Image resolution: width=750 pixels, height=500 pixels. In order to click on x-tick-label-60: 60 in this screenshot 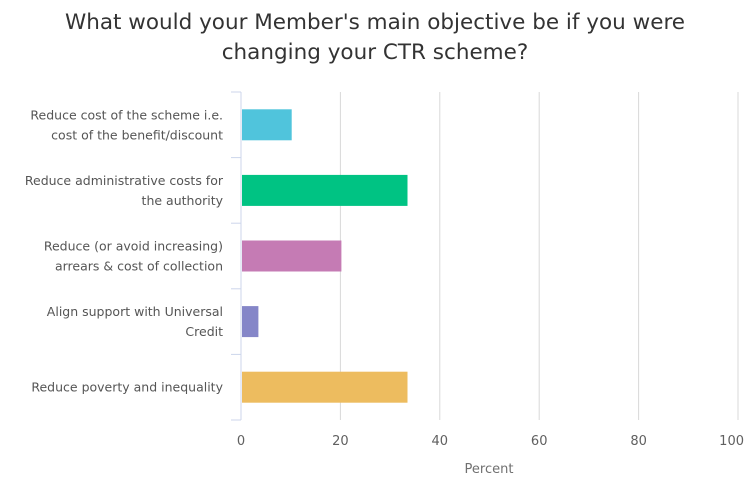, I will do `click(539, 441)`.